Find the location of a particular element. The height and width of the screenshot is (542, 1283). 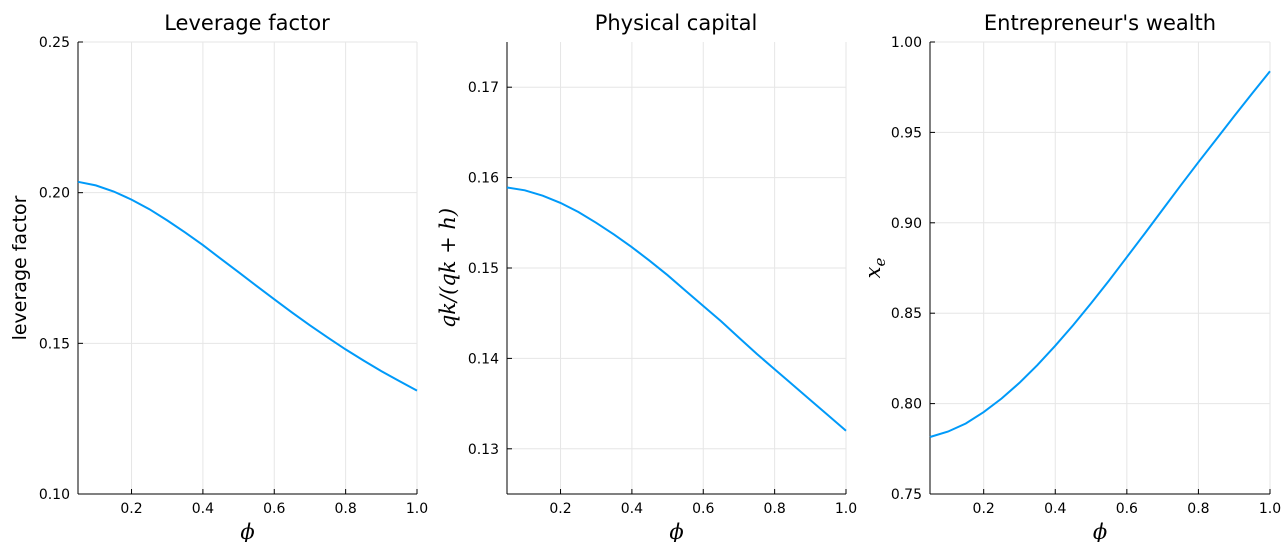

chart-title: Entrepreneur's wealth is located at coordinates (1100, 23).